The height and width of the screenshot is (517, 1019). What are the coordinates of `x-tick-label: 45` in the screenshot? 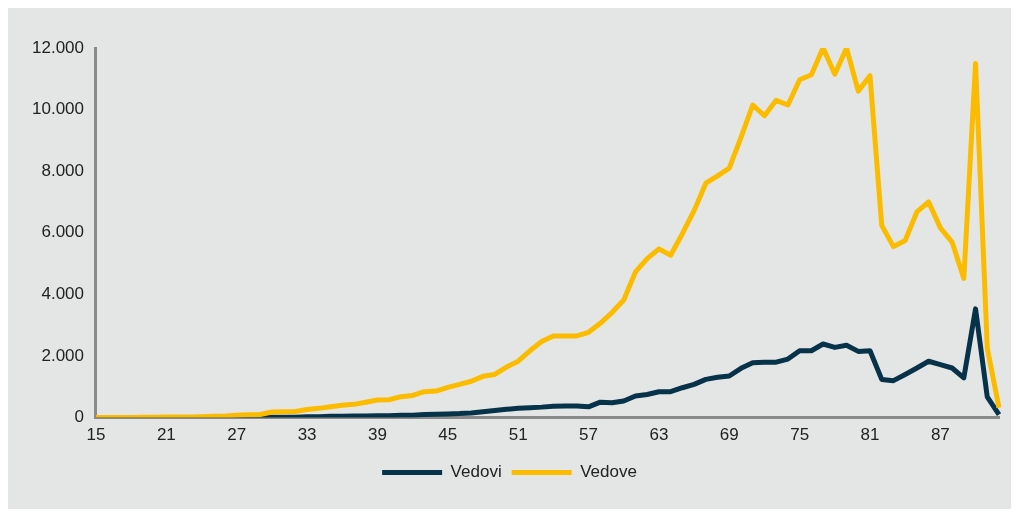 It's located at (448, 435).